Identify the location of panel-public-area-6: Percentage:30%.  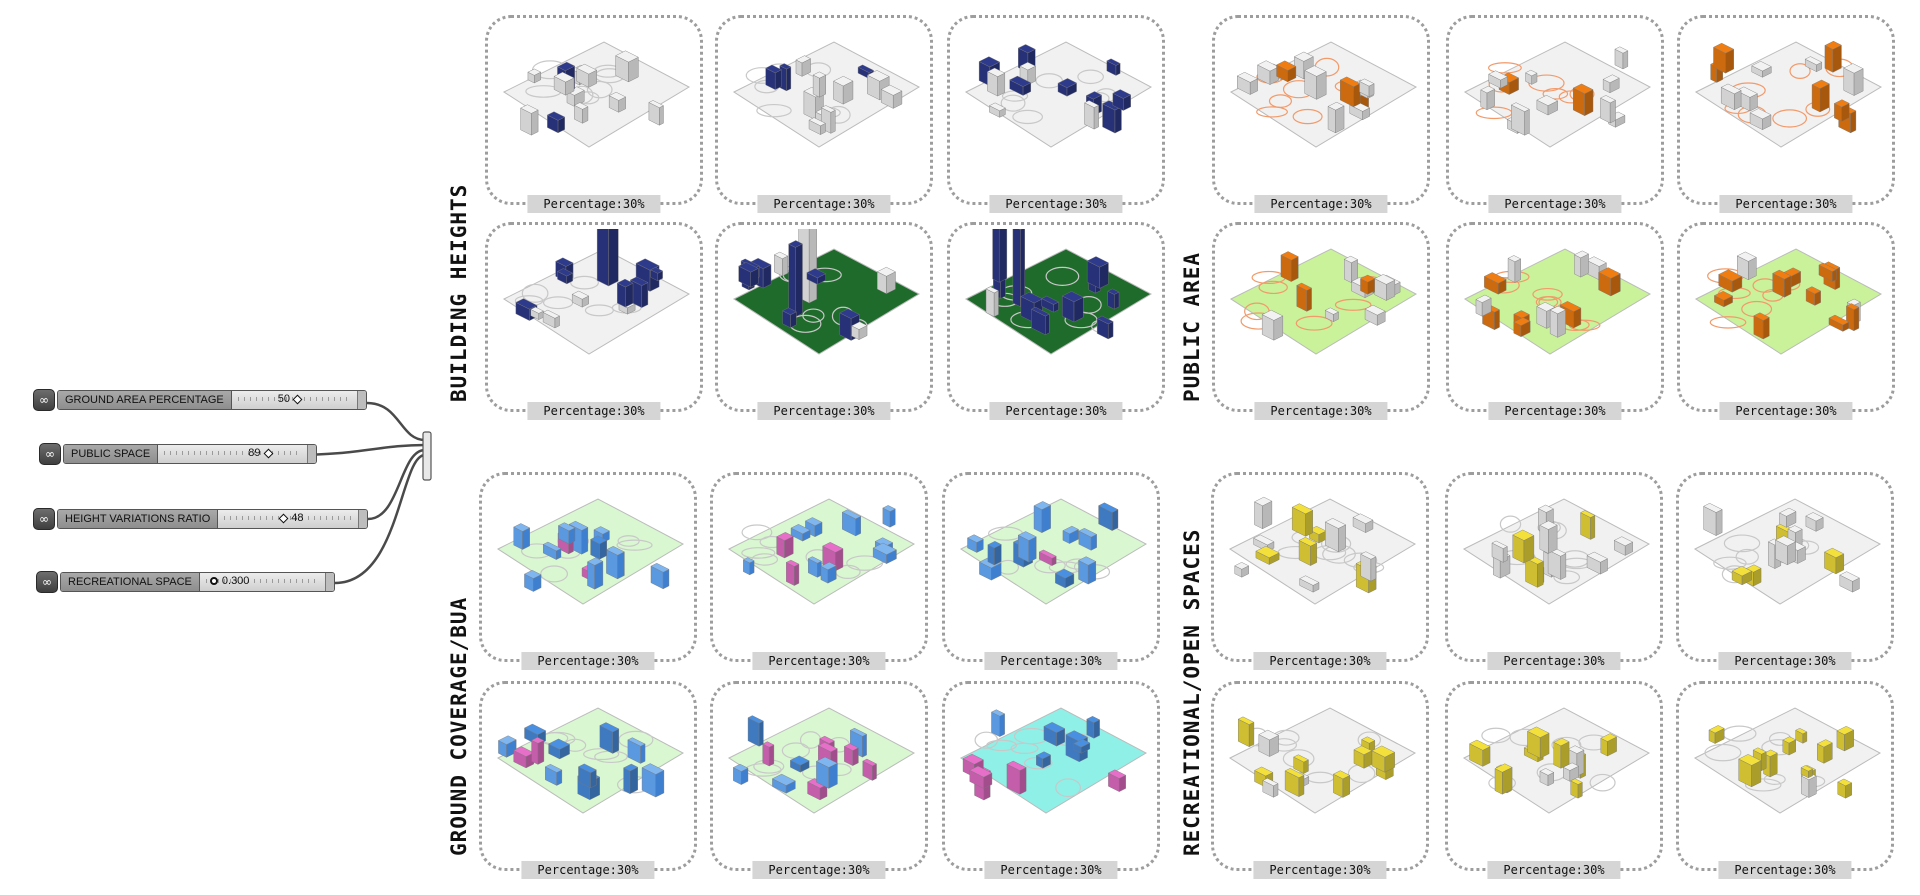
(1786, 321).